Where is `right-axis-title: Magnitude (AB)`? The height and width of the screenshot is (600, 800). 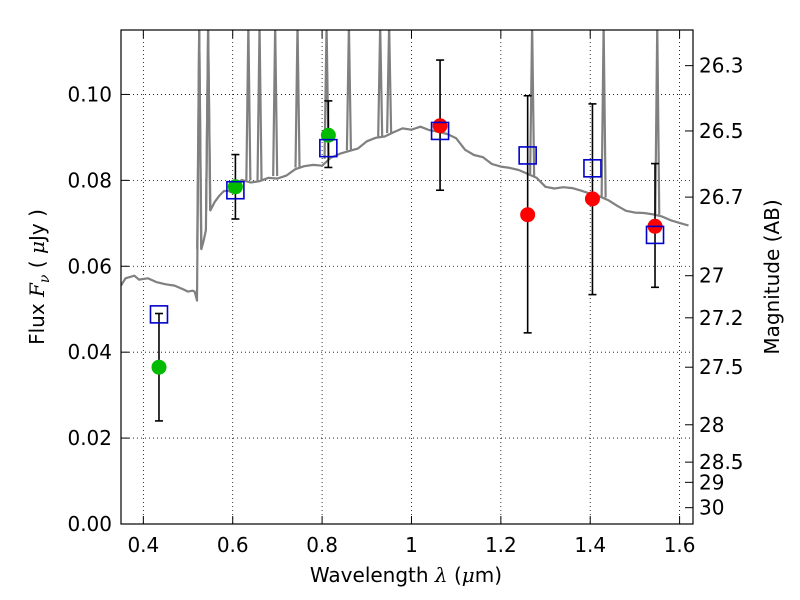
right-axis-title: Magnitude (AB) is located at coordinates (772, 276).